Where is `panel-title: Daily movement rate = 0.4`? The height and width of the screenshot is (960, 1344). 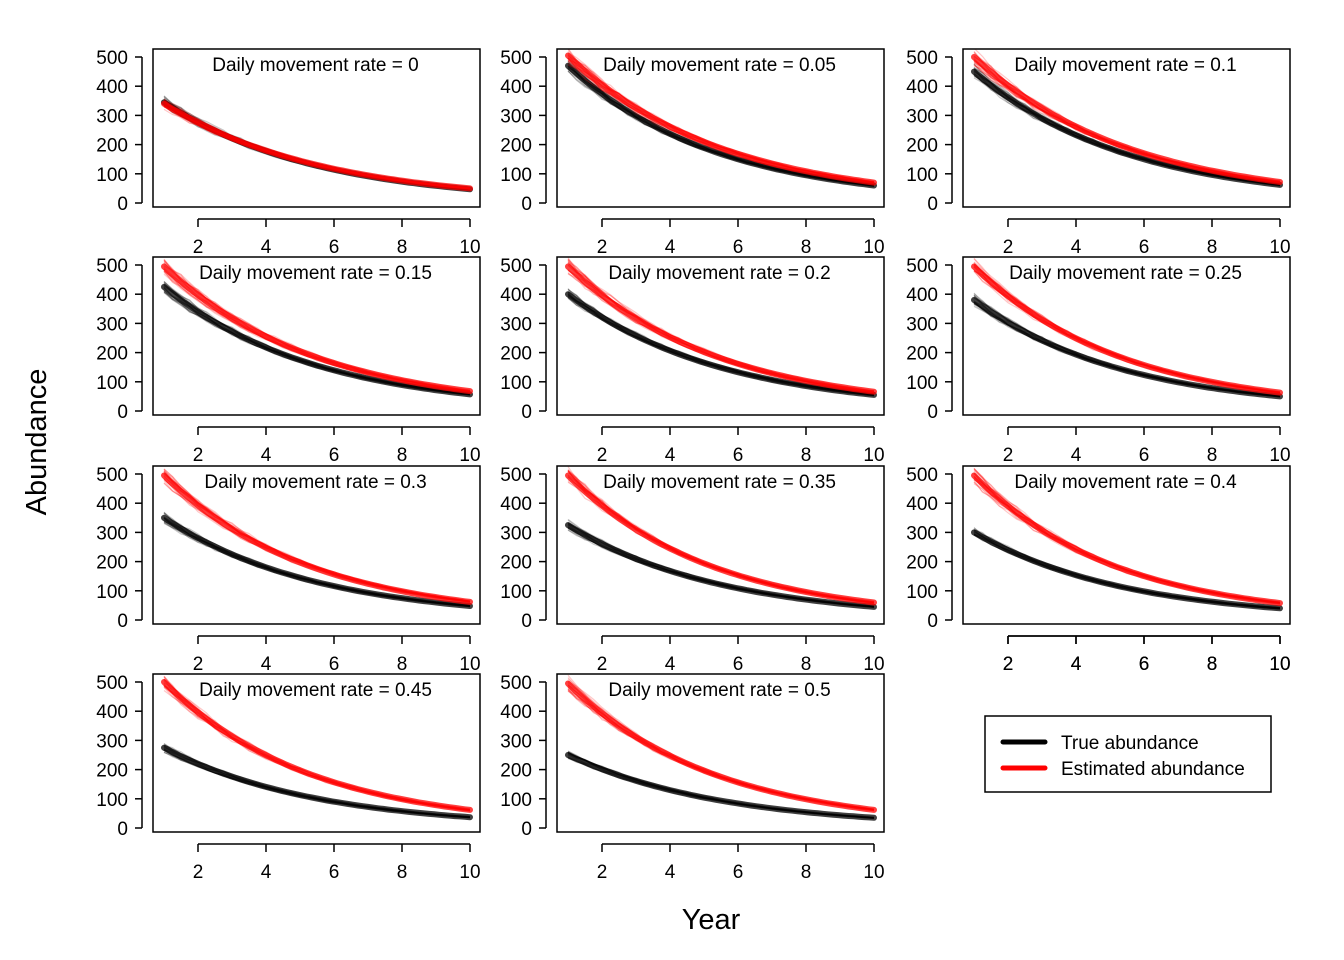 panel-title: Daily movement rate = 0.4 is located at coordinates (1125, 482).